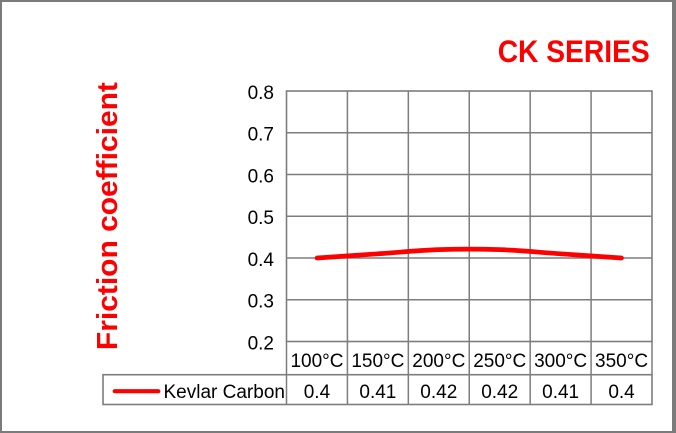  What do you see at coordinates (560, 361) in the screenshot?
I see `svg-text: 300°C` at bounding box center [560, 361].